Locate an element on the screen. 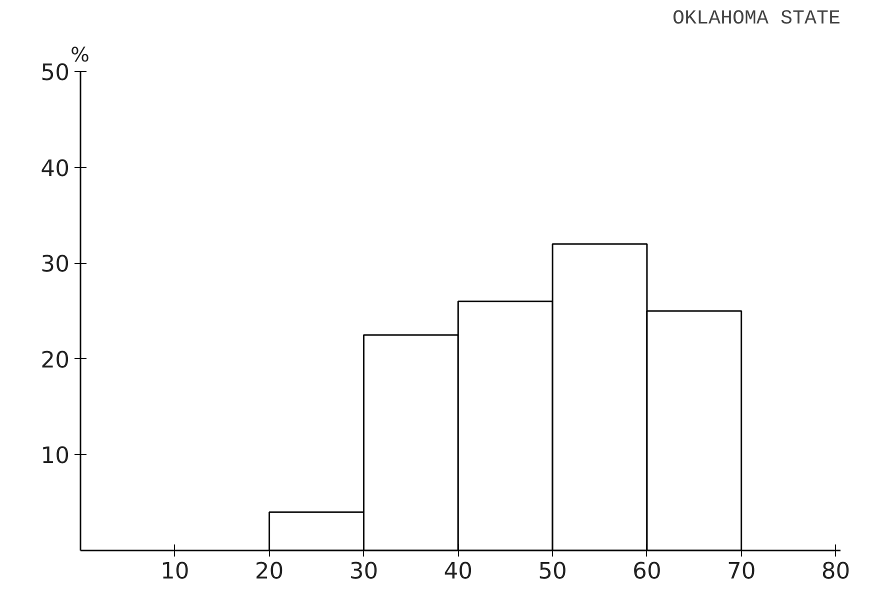  y-tick-label: 10 is located at coordinates (55, 456).